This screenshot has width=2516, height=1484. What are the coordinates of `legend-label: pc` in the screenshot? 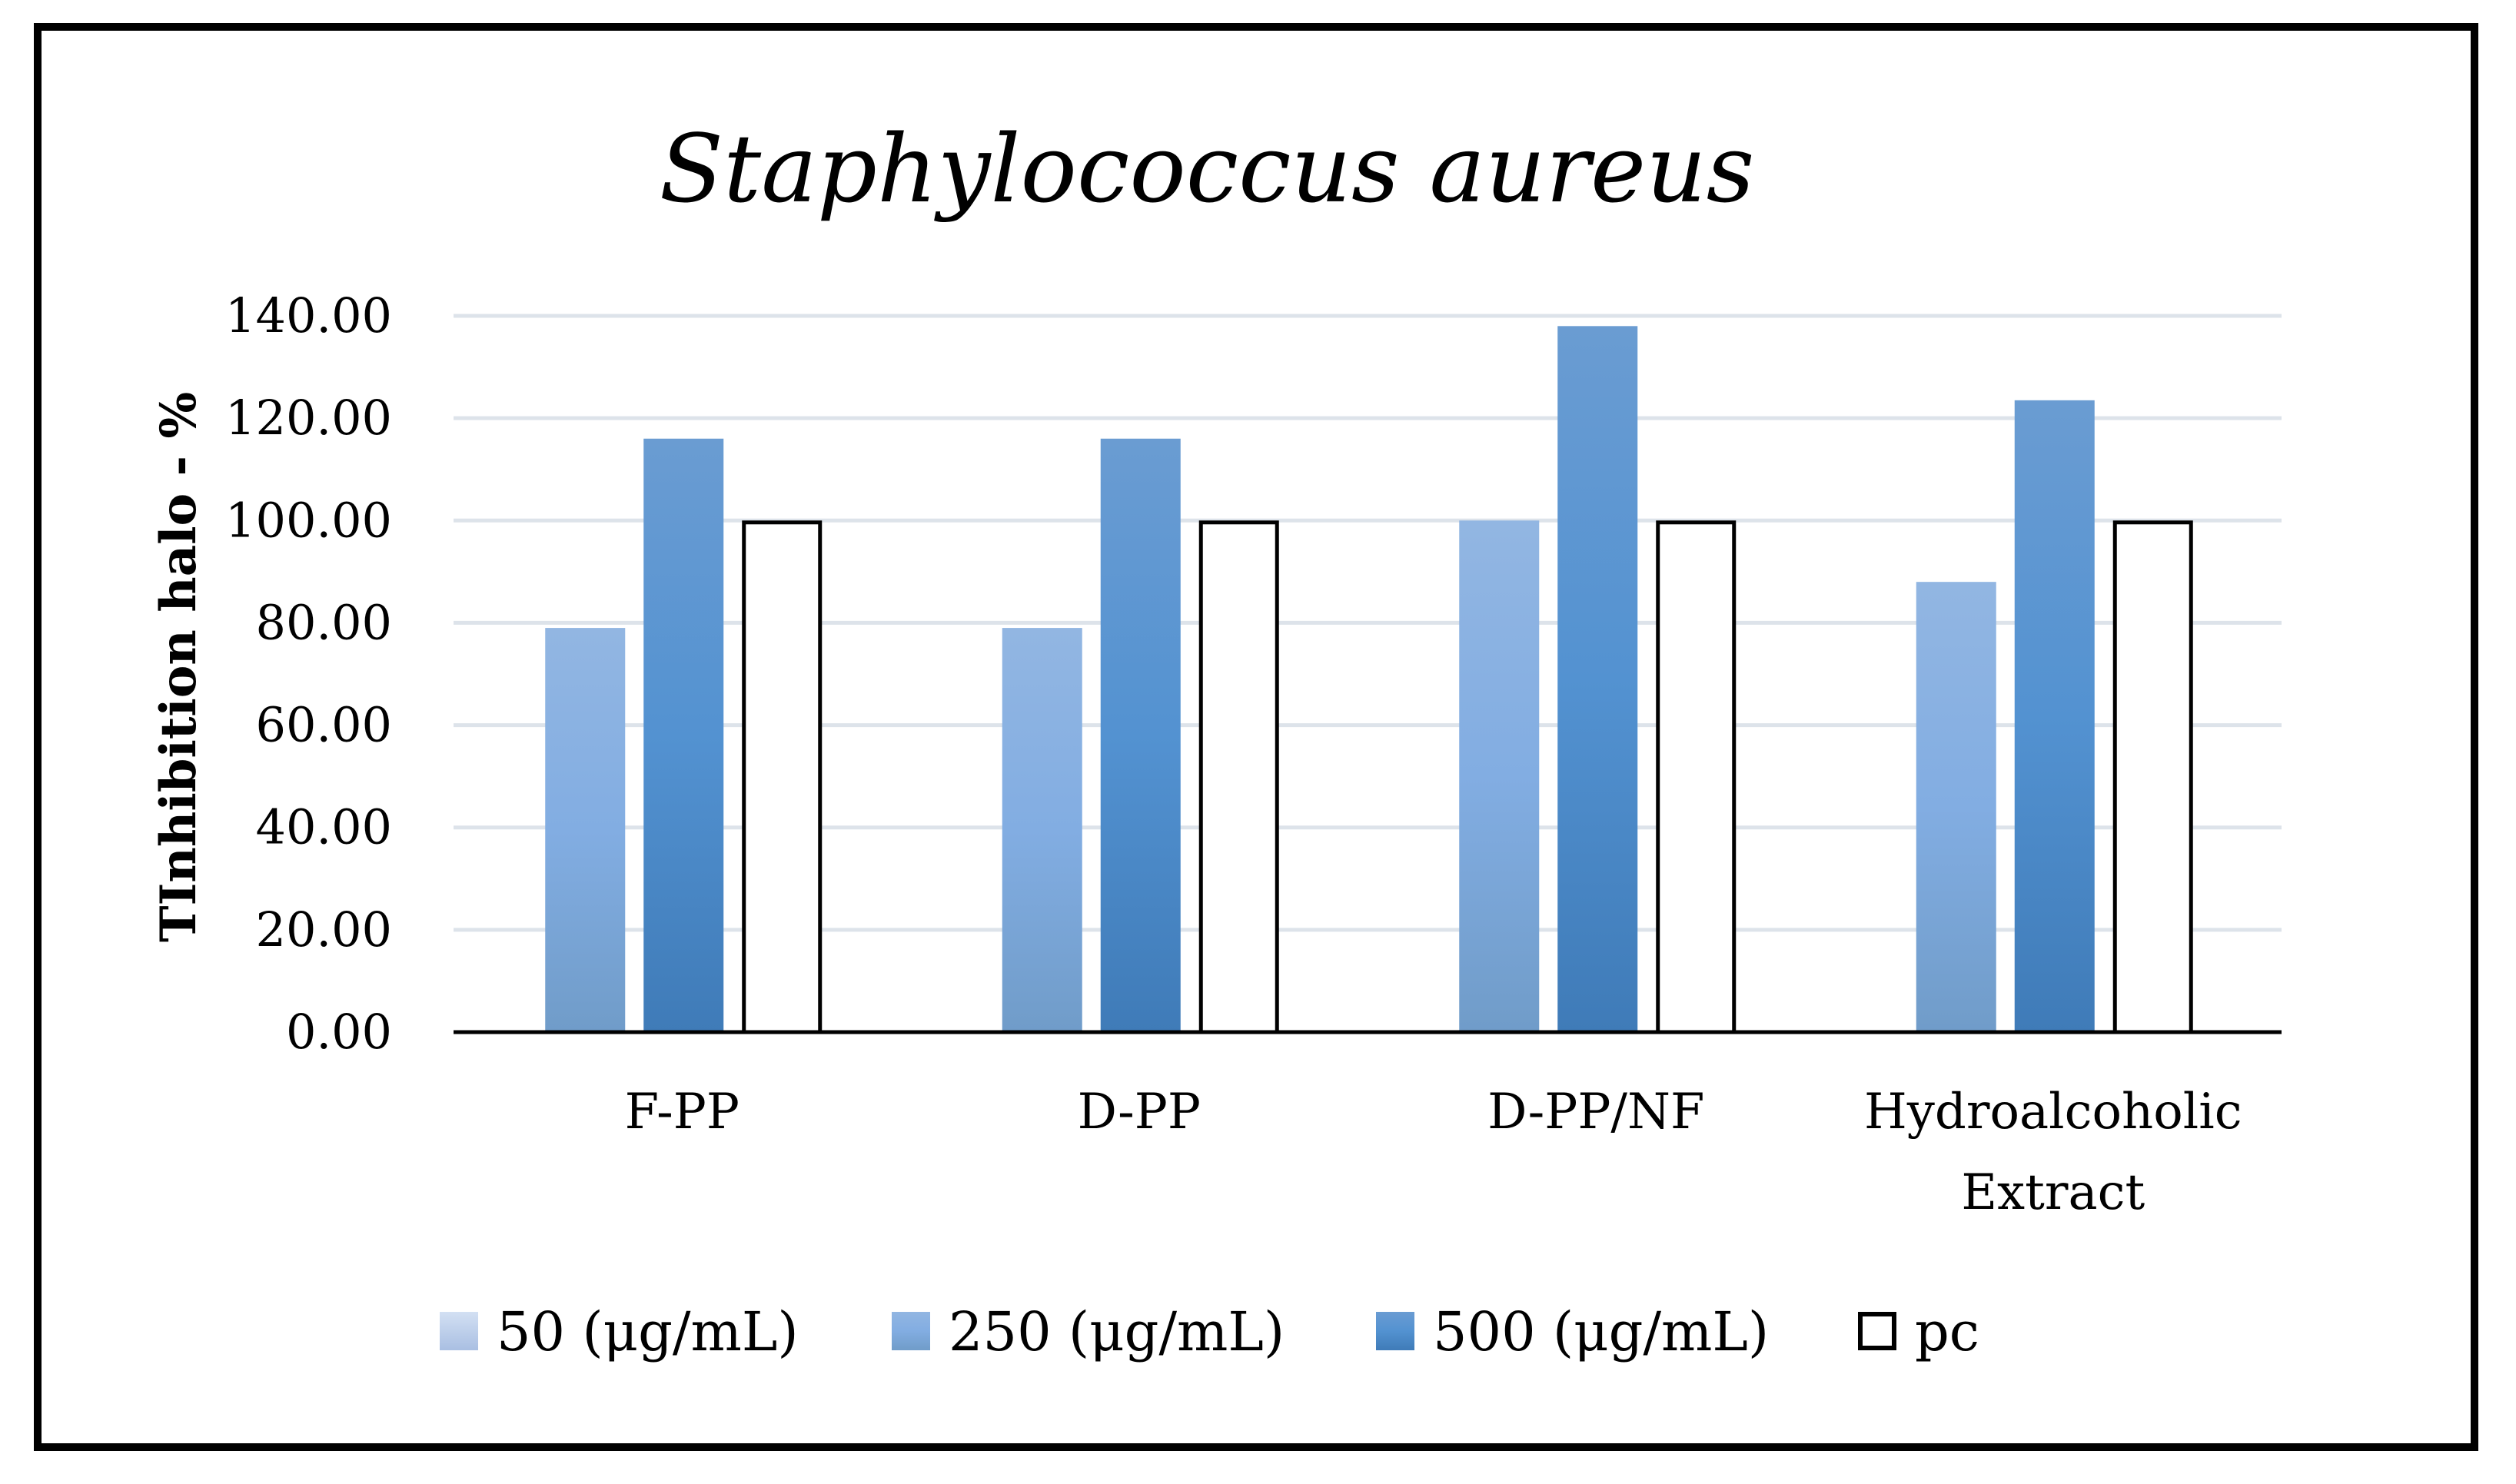 It's located at (1947, 1331).